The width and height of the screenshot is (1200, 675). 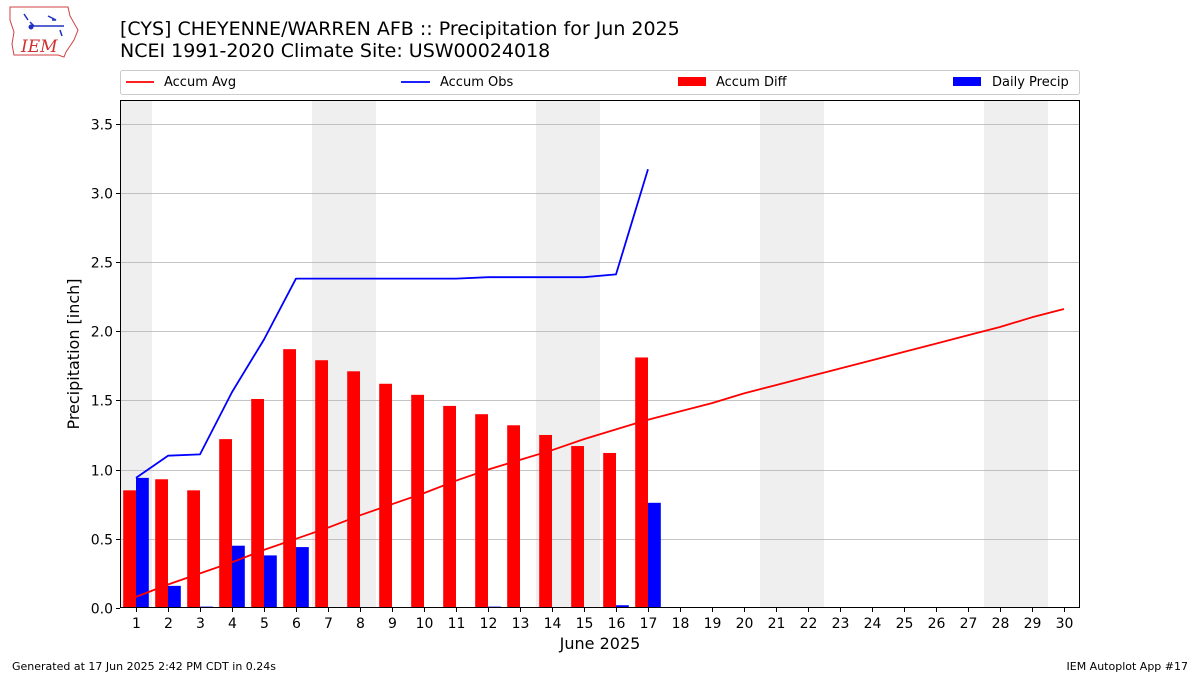 I want to click on y-tick-label: 1.5, so click(x=102, y=402).